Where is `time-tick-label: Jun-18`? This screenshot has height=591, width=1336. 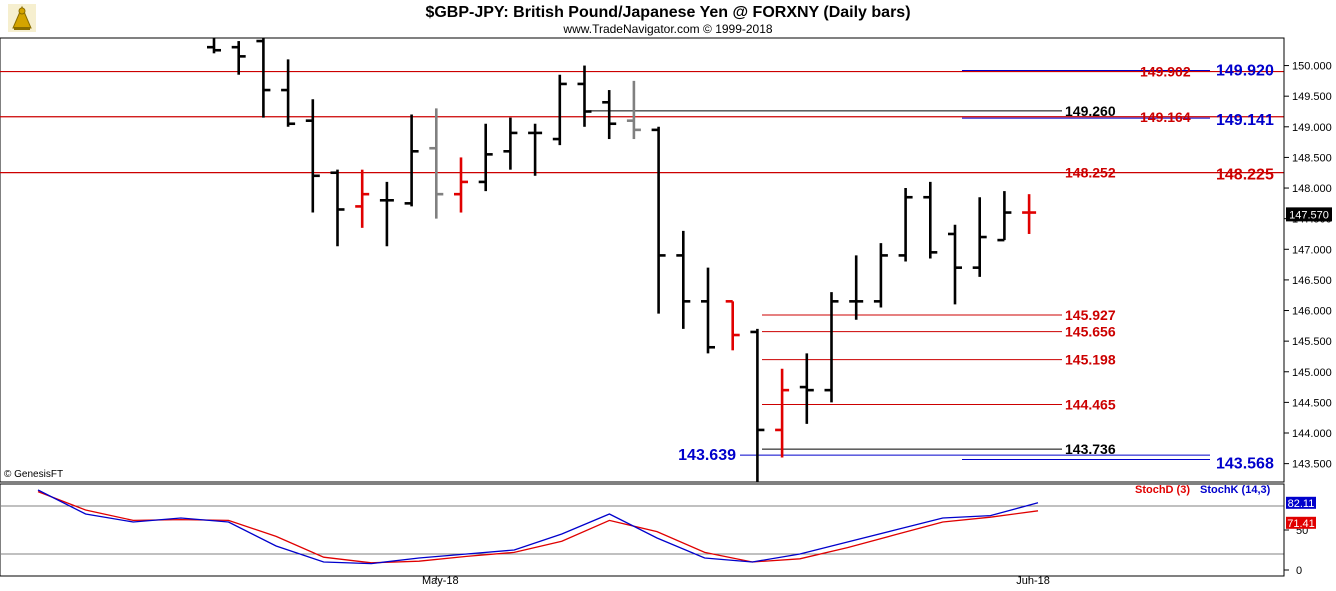
time-tick-label: Jun-18 is located at coordinates (1033, 581).